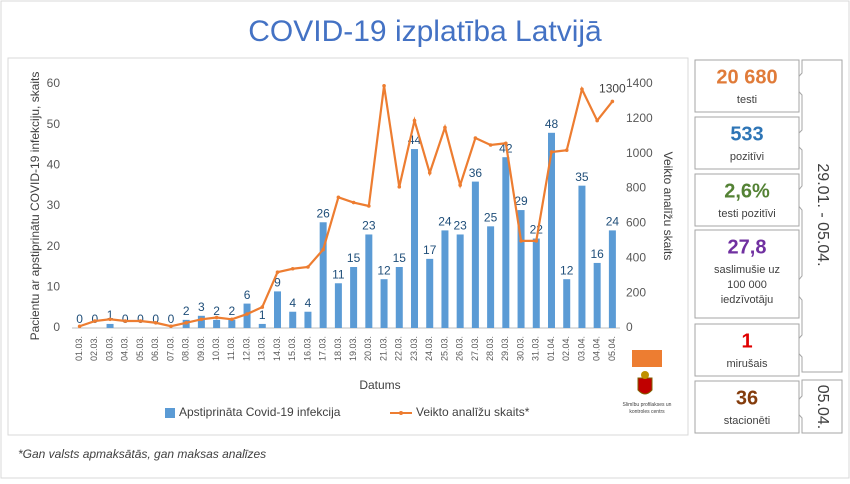 This screenshot has height=484, width=850. Describe the element at coordinates (490, 348) in the screenshot. I see `x-tick-label: 28.03.` at that location.